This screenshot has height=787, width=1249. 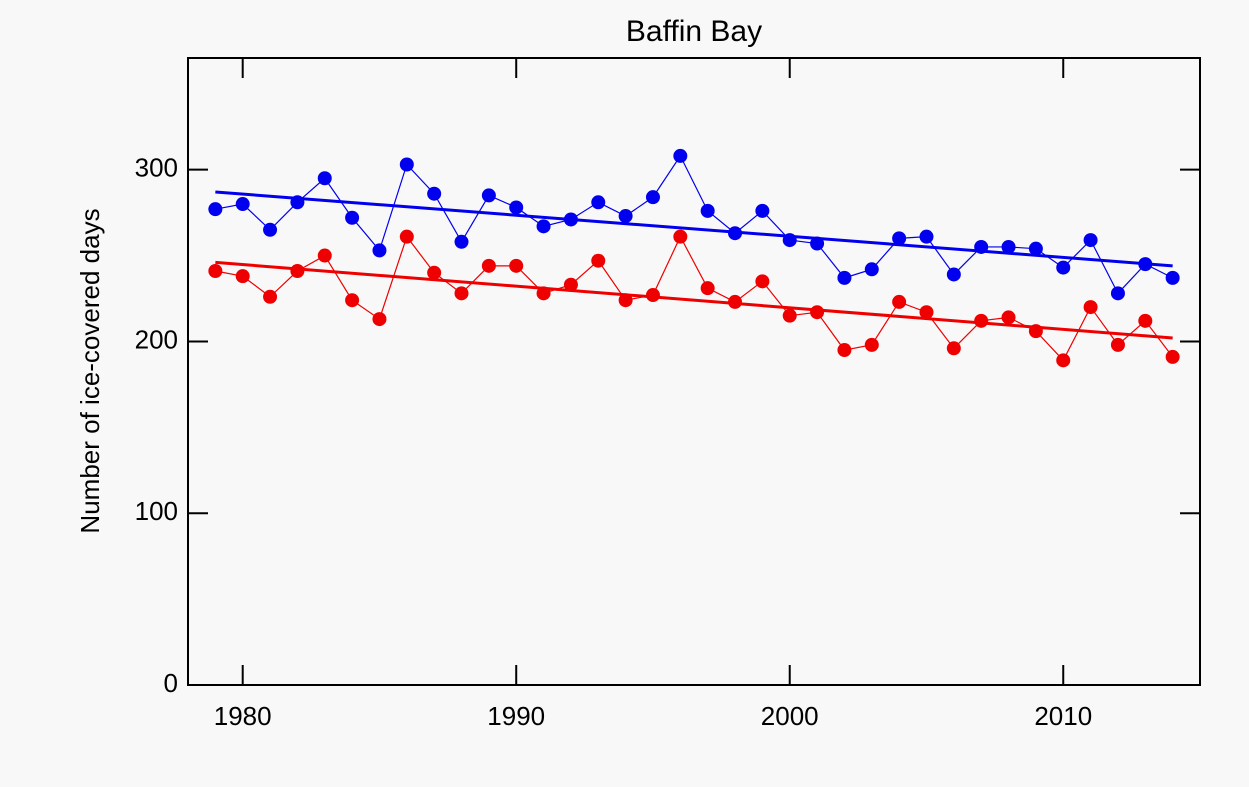 I want to click on x-tick-label: 1990, so click(x=516, y=716).